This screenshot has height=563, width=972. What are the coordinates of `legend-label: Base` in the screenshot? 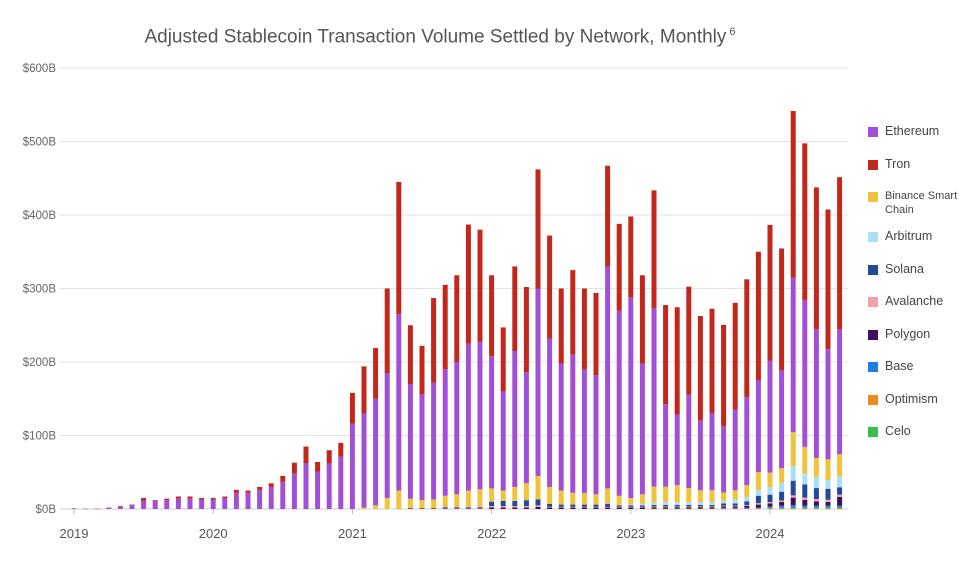 It's located at (899, 366).